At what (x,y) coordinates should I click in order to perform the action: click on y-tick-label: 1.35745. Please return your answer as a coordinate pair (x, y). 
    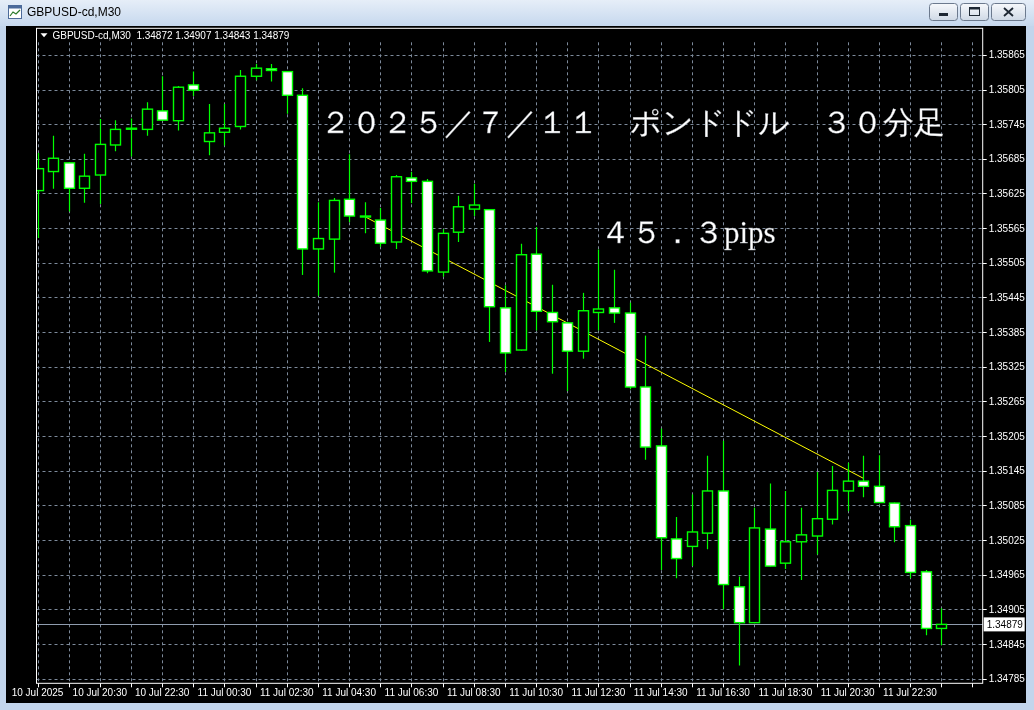
    Looking at the image, I should click on (1007, 124).